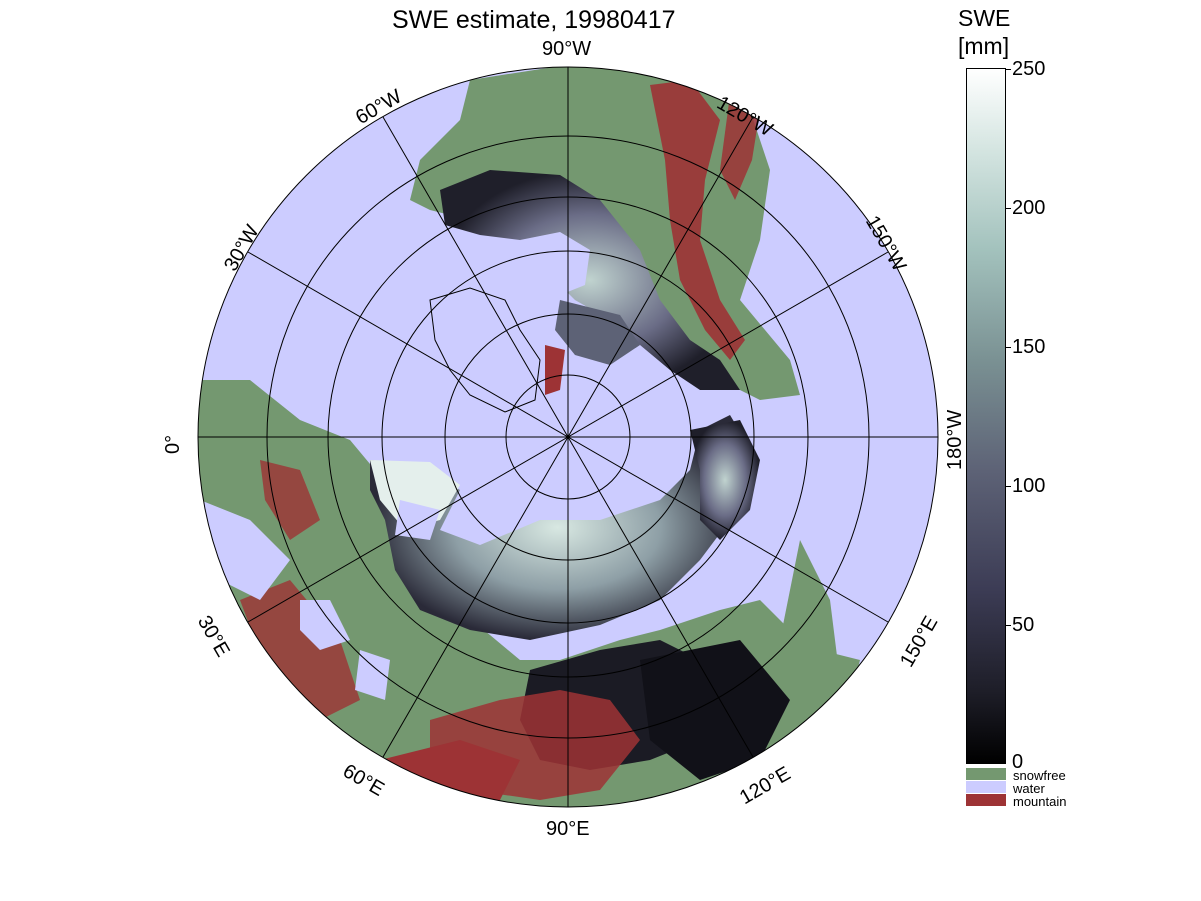 The image size is (1201, 901). Describe the element at coordinates (986, 416) in the screenshot. I see `colorbar` at that location.